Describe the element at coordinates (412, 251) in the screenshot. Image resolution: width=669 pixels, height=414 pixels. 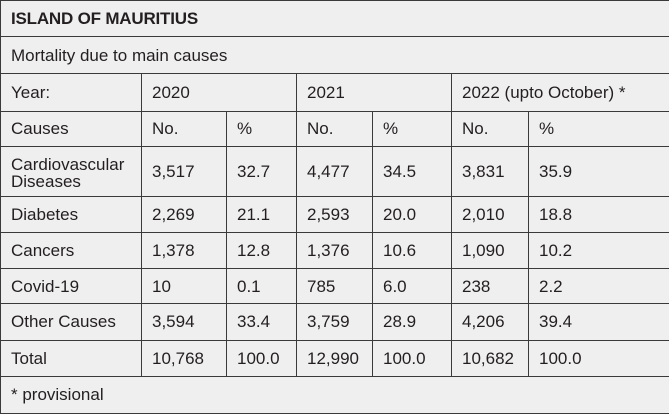
I see `value-cell: 10.6` at that location.